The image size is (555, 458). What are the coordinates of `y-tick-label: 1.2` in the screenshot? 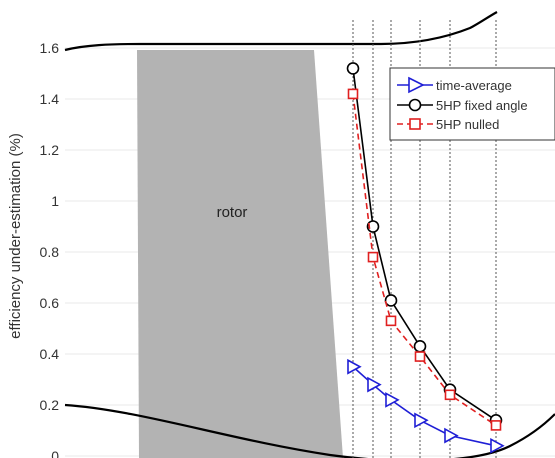 It's located at (50, 150).